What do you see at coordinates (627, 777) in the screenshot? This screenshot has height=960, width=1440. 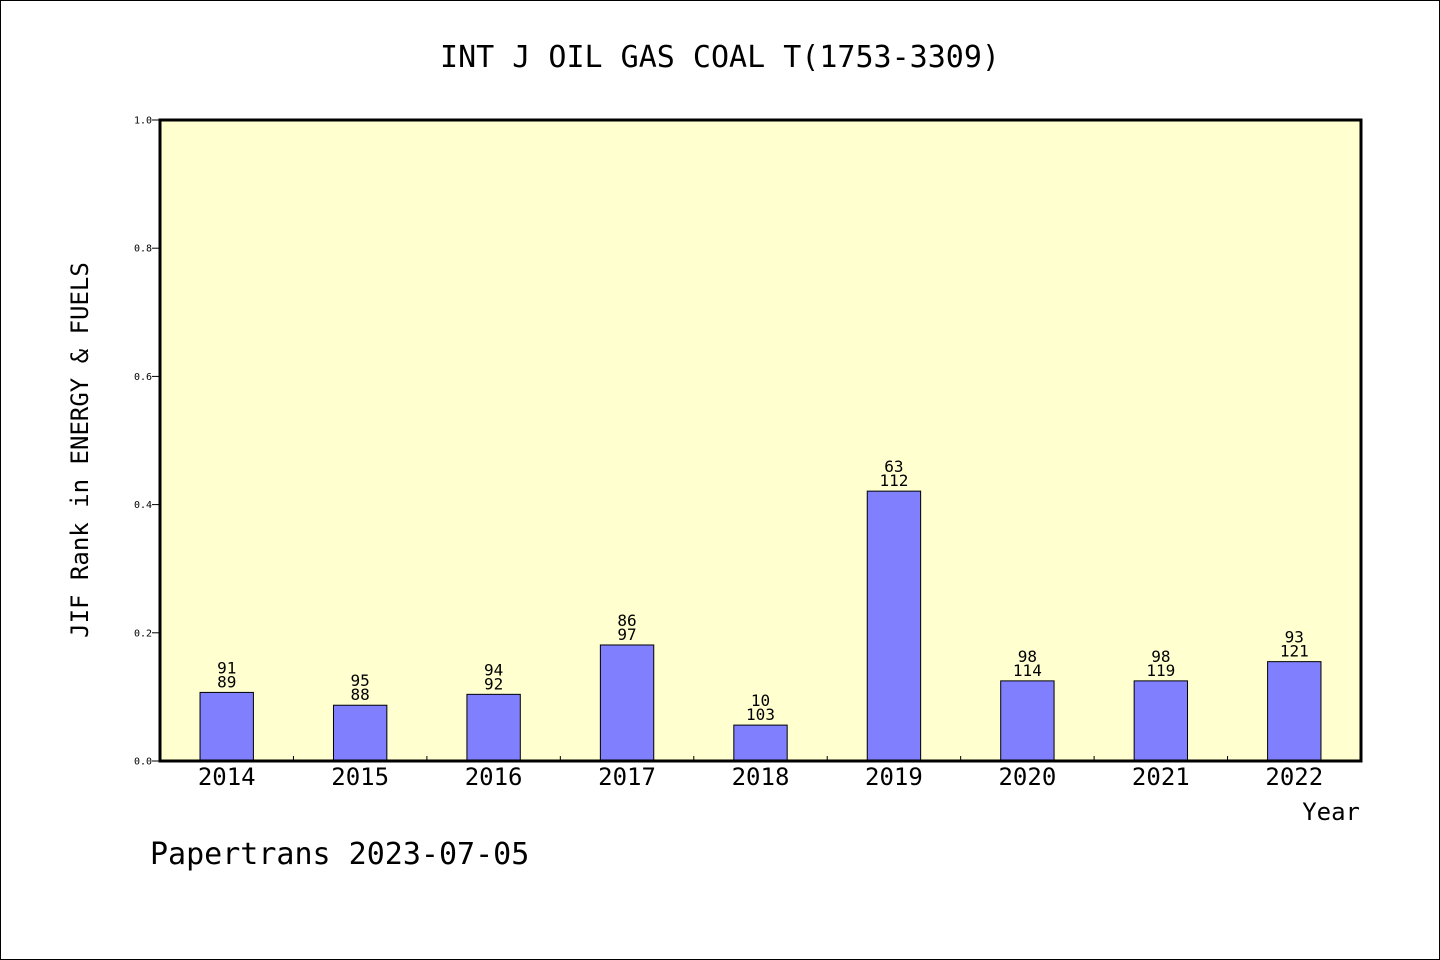 I see `x-tick-label: 2017` at bounding box center [627, 777].